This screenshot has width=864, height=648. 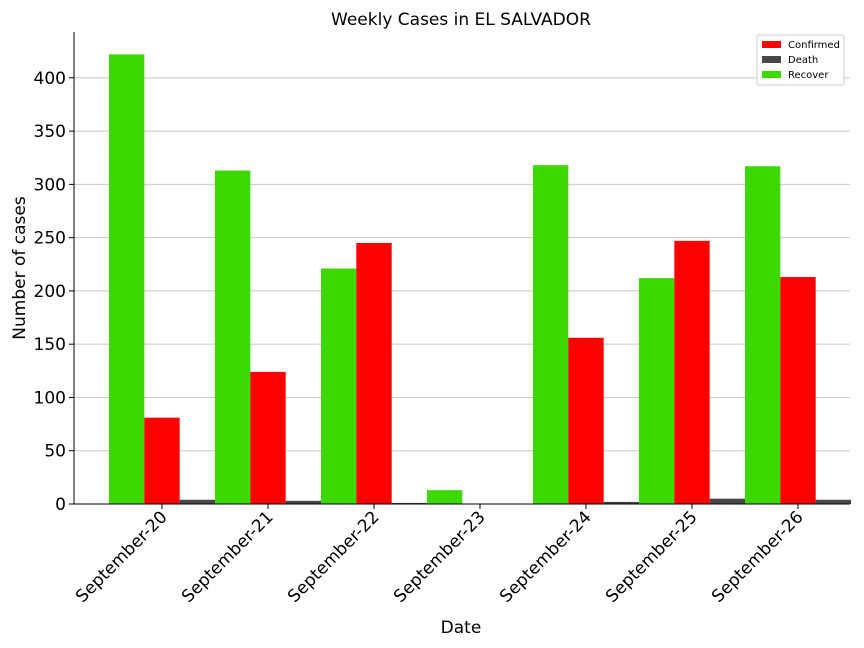 What do you see at coordinates (55, 452) in the screenshot?
I see `y-tick-label: 50` at bounding box center [55, 452].